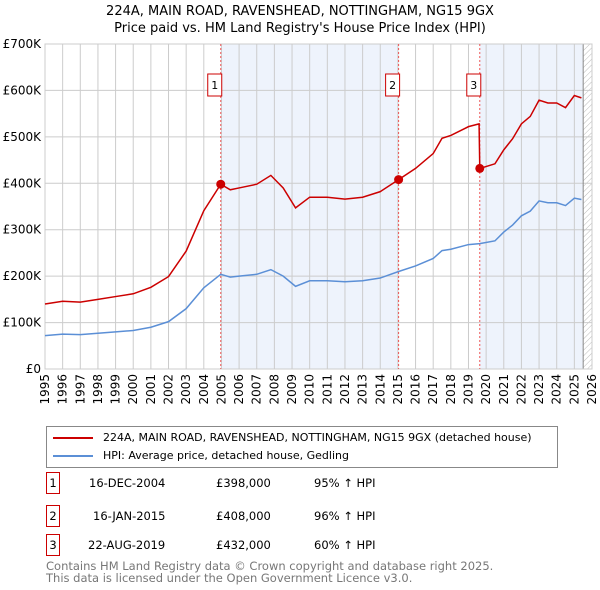  I want to click on x-tick-label: 2002, so click(169, 389).